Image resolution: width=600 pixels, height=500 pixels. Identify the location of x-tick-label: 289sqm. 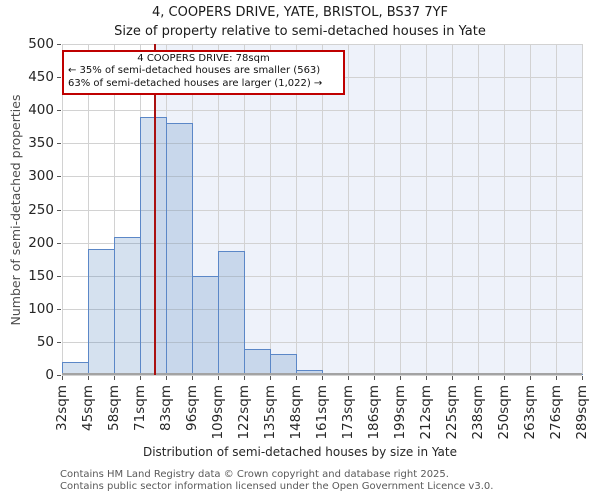
(582, 412).